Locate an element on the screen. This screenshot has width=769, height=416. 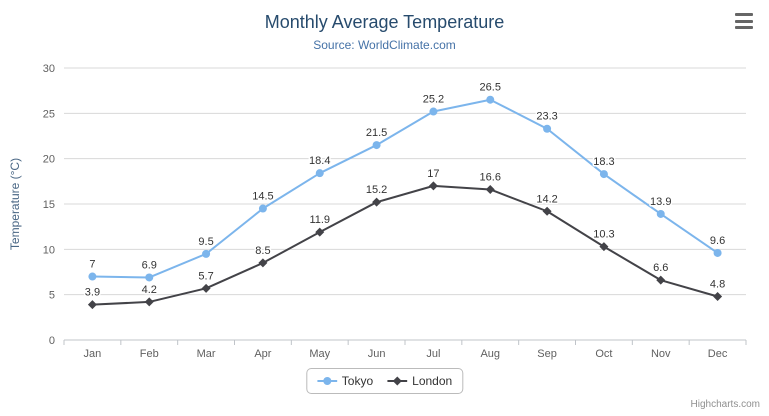
y-axis-title: Temperature (°C) is located at coordinates (15, 204).